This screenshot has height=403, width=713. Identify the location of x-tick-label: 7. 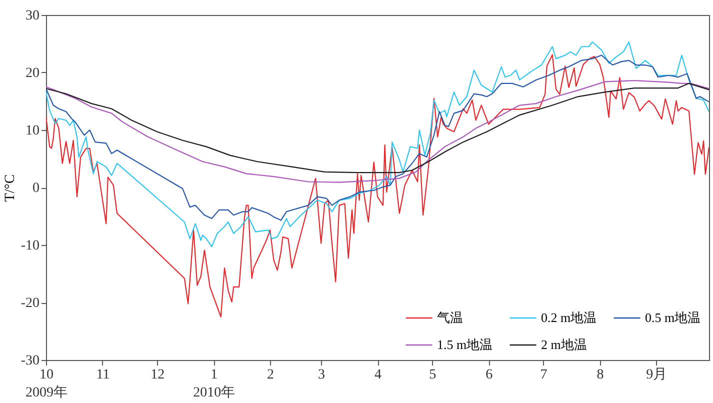
(544, 375).